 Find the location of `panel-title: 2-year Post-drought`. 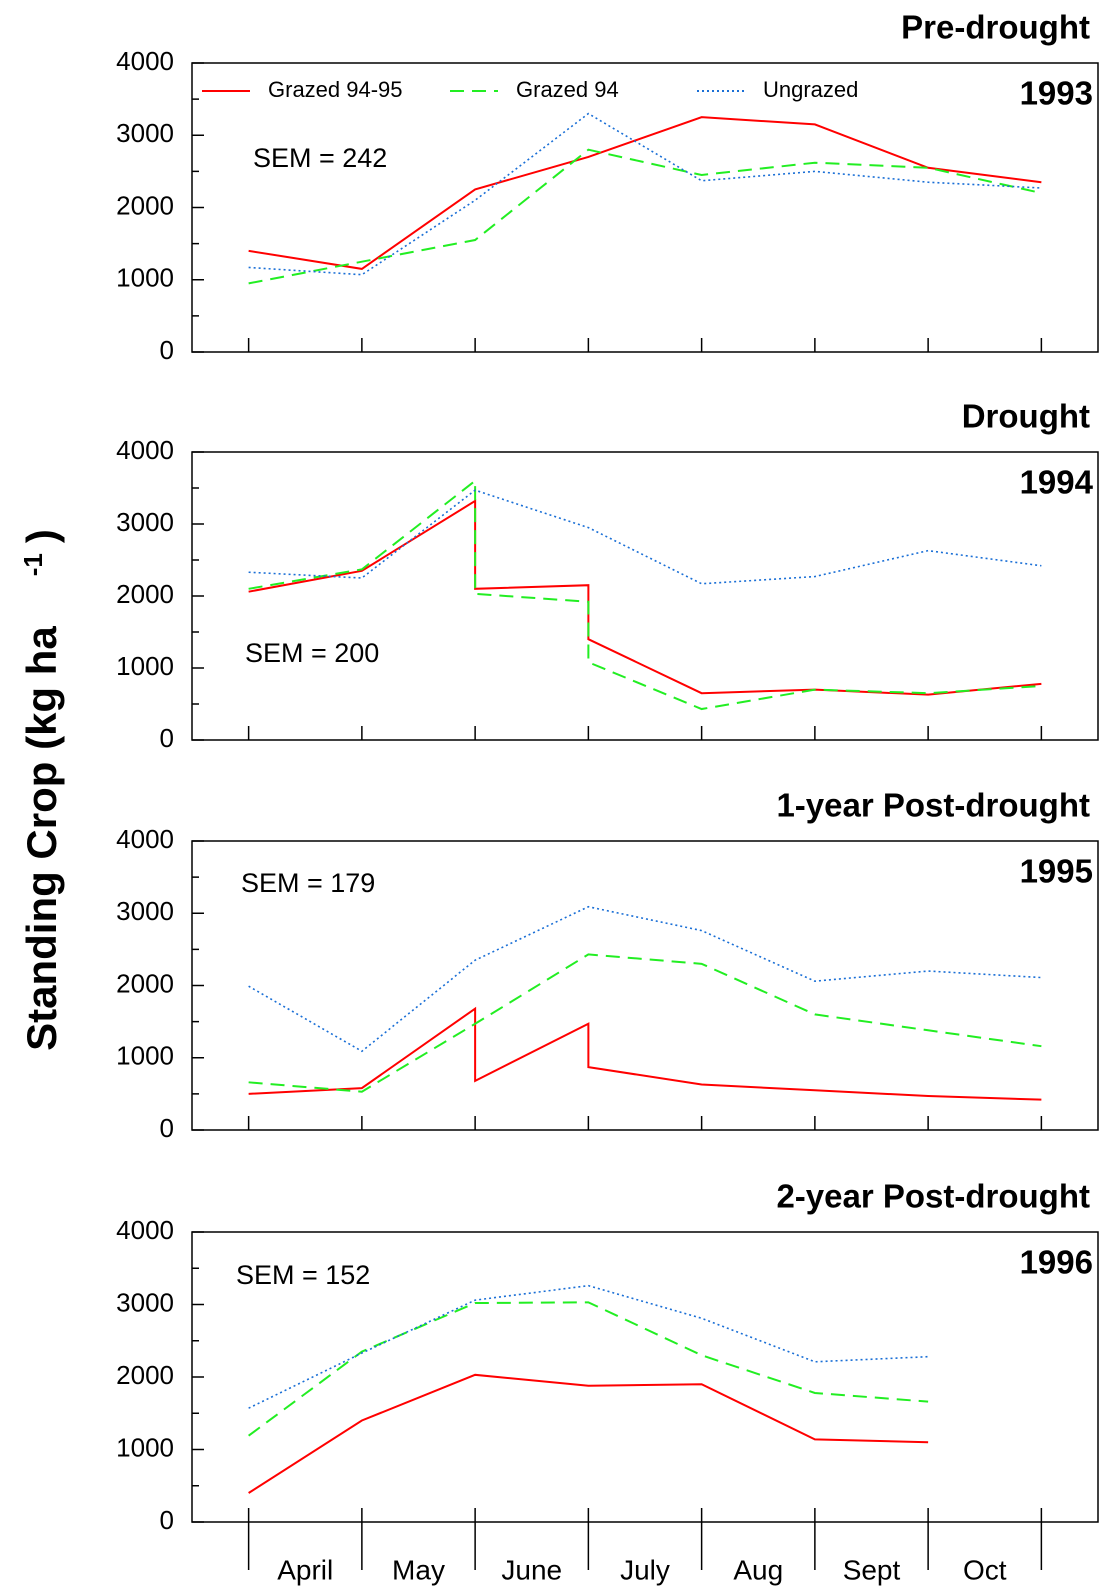

panel-title: 2-year Post-drought is located at coordinates (933, 1196).